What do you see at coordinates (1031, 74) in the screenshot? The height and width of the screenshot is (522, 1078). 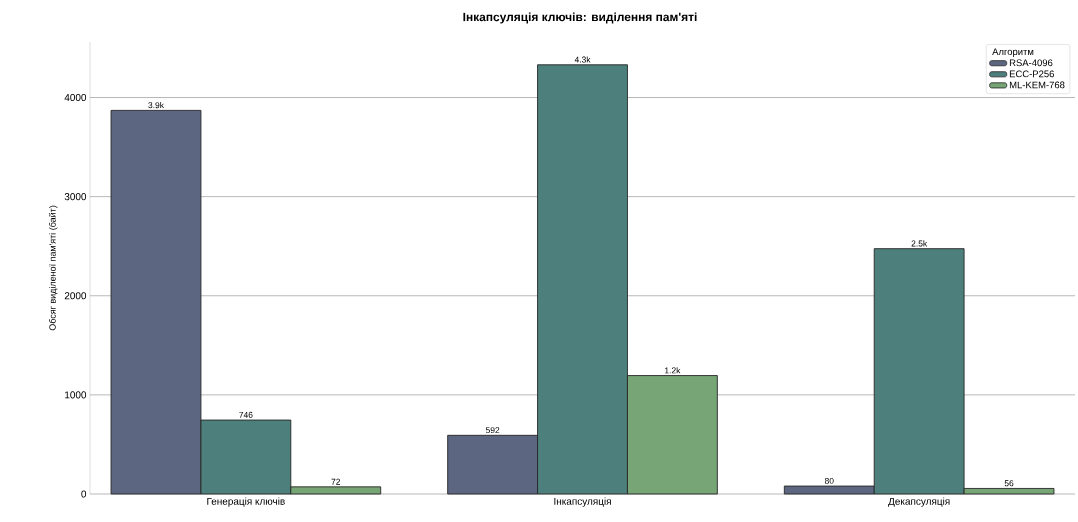 I see `legend-label: ECC-P256` at bounding box center [1031, 74].